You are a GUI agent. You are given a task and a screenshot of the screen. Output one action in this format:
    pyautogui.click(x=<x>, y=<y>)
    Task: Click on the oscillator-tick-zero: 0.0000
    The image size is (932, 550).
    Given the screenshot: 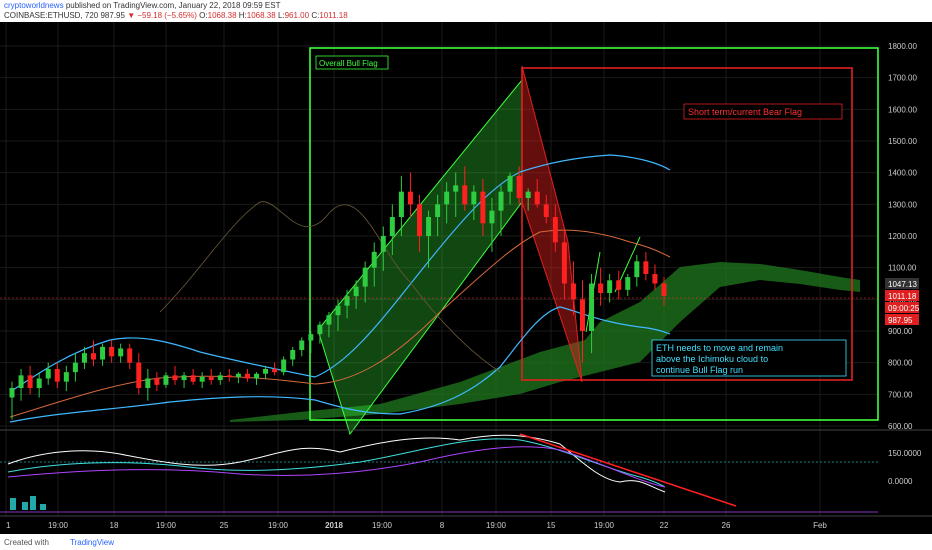 What is the action you would take?
    pyautogui.click(x=900, y=481)
    